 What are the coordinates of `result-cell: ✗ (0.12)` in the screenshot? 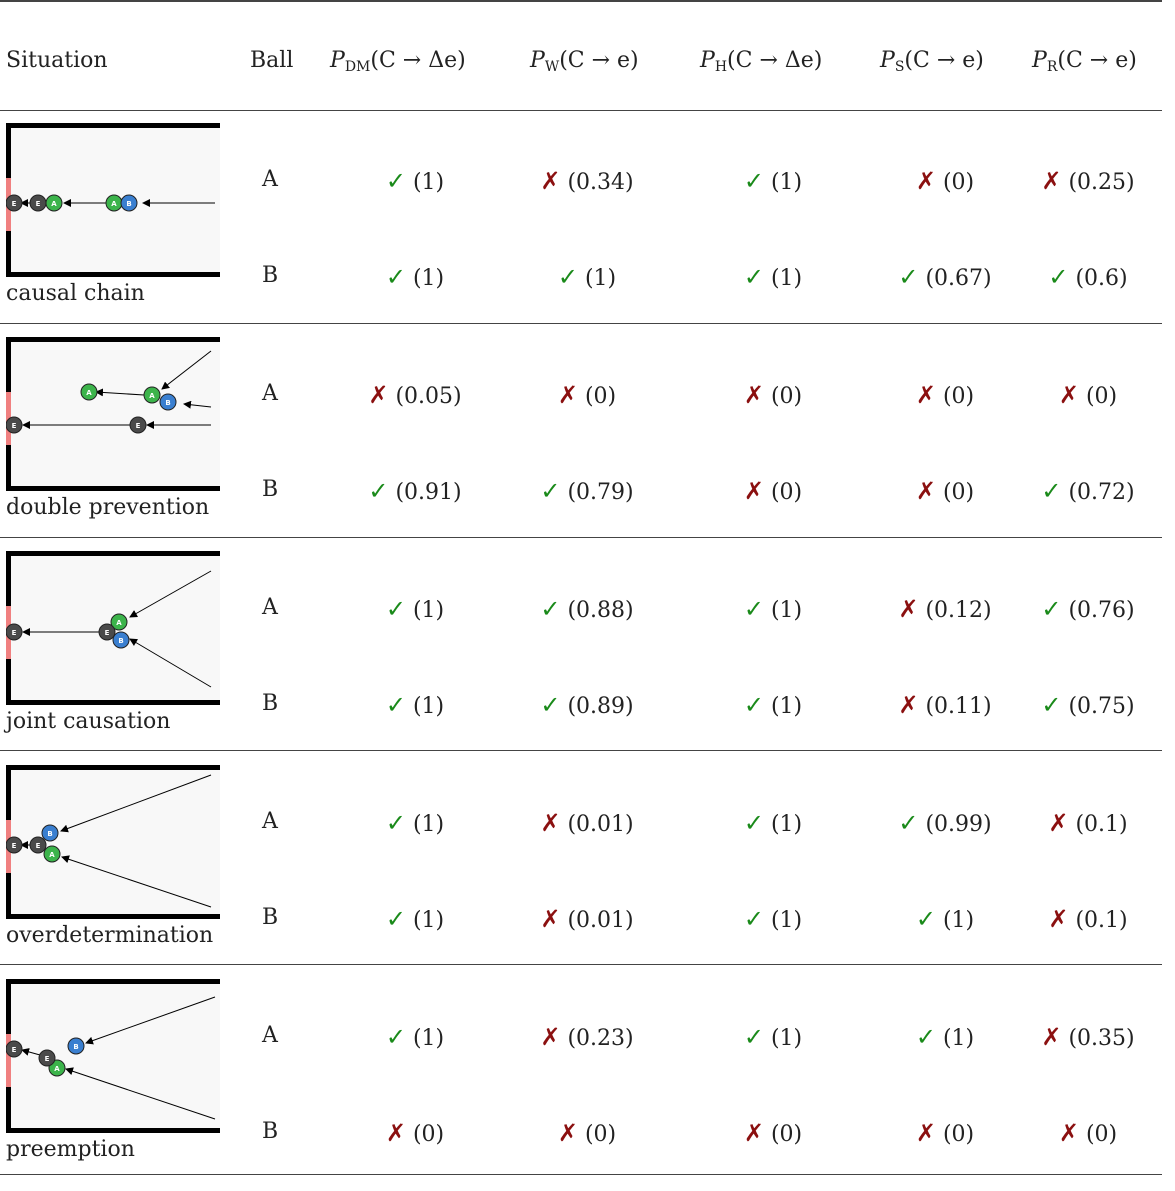 It's located at (944, 609).